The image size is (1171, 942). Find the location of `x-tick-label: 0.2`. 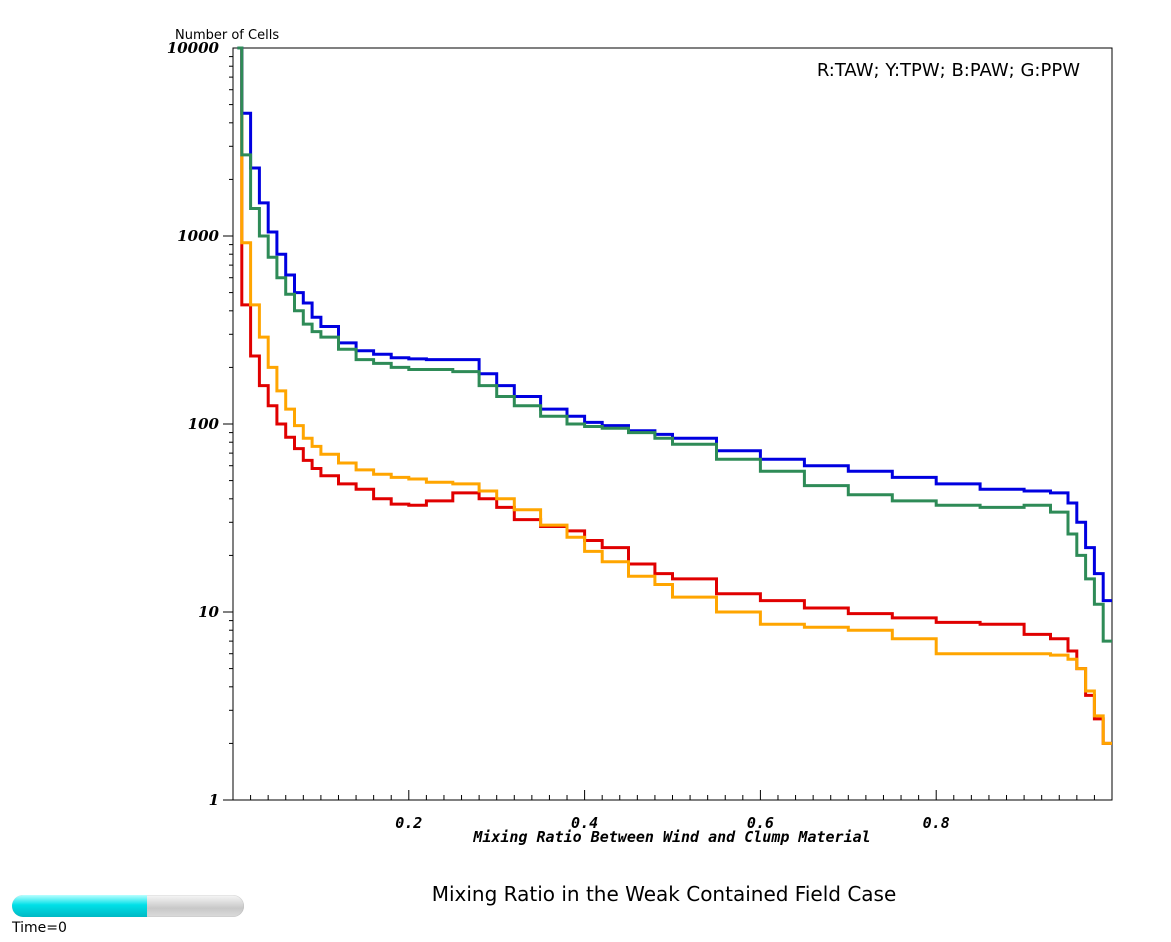

x-tick-label: 0.2 is located at coordinates (408, 823).